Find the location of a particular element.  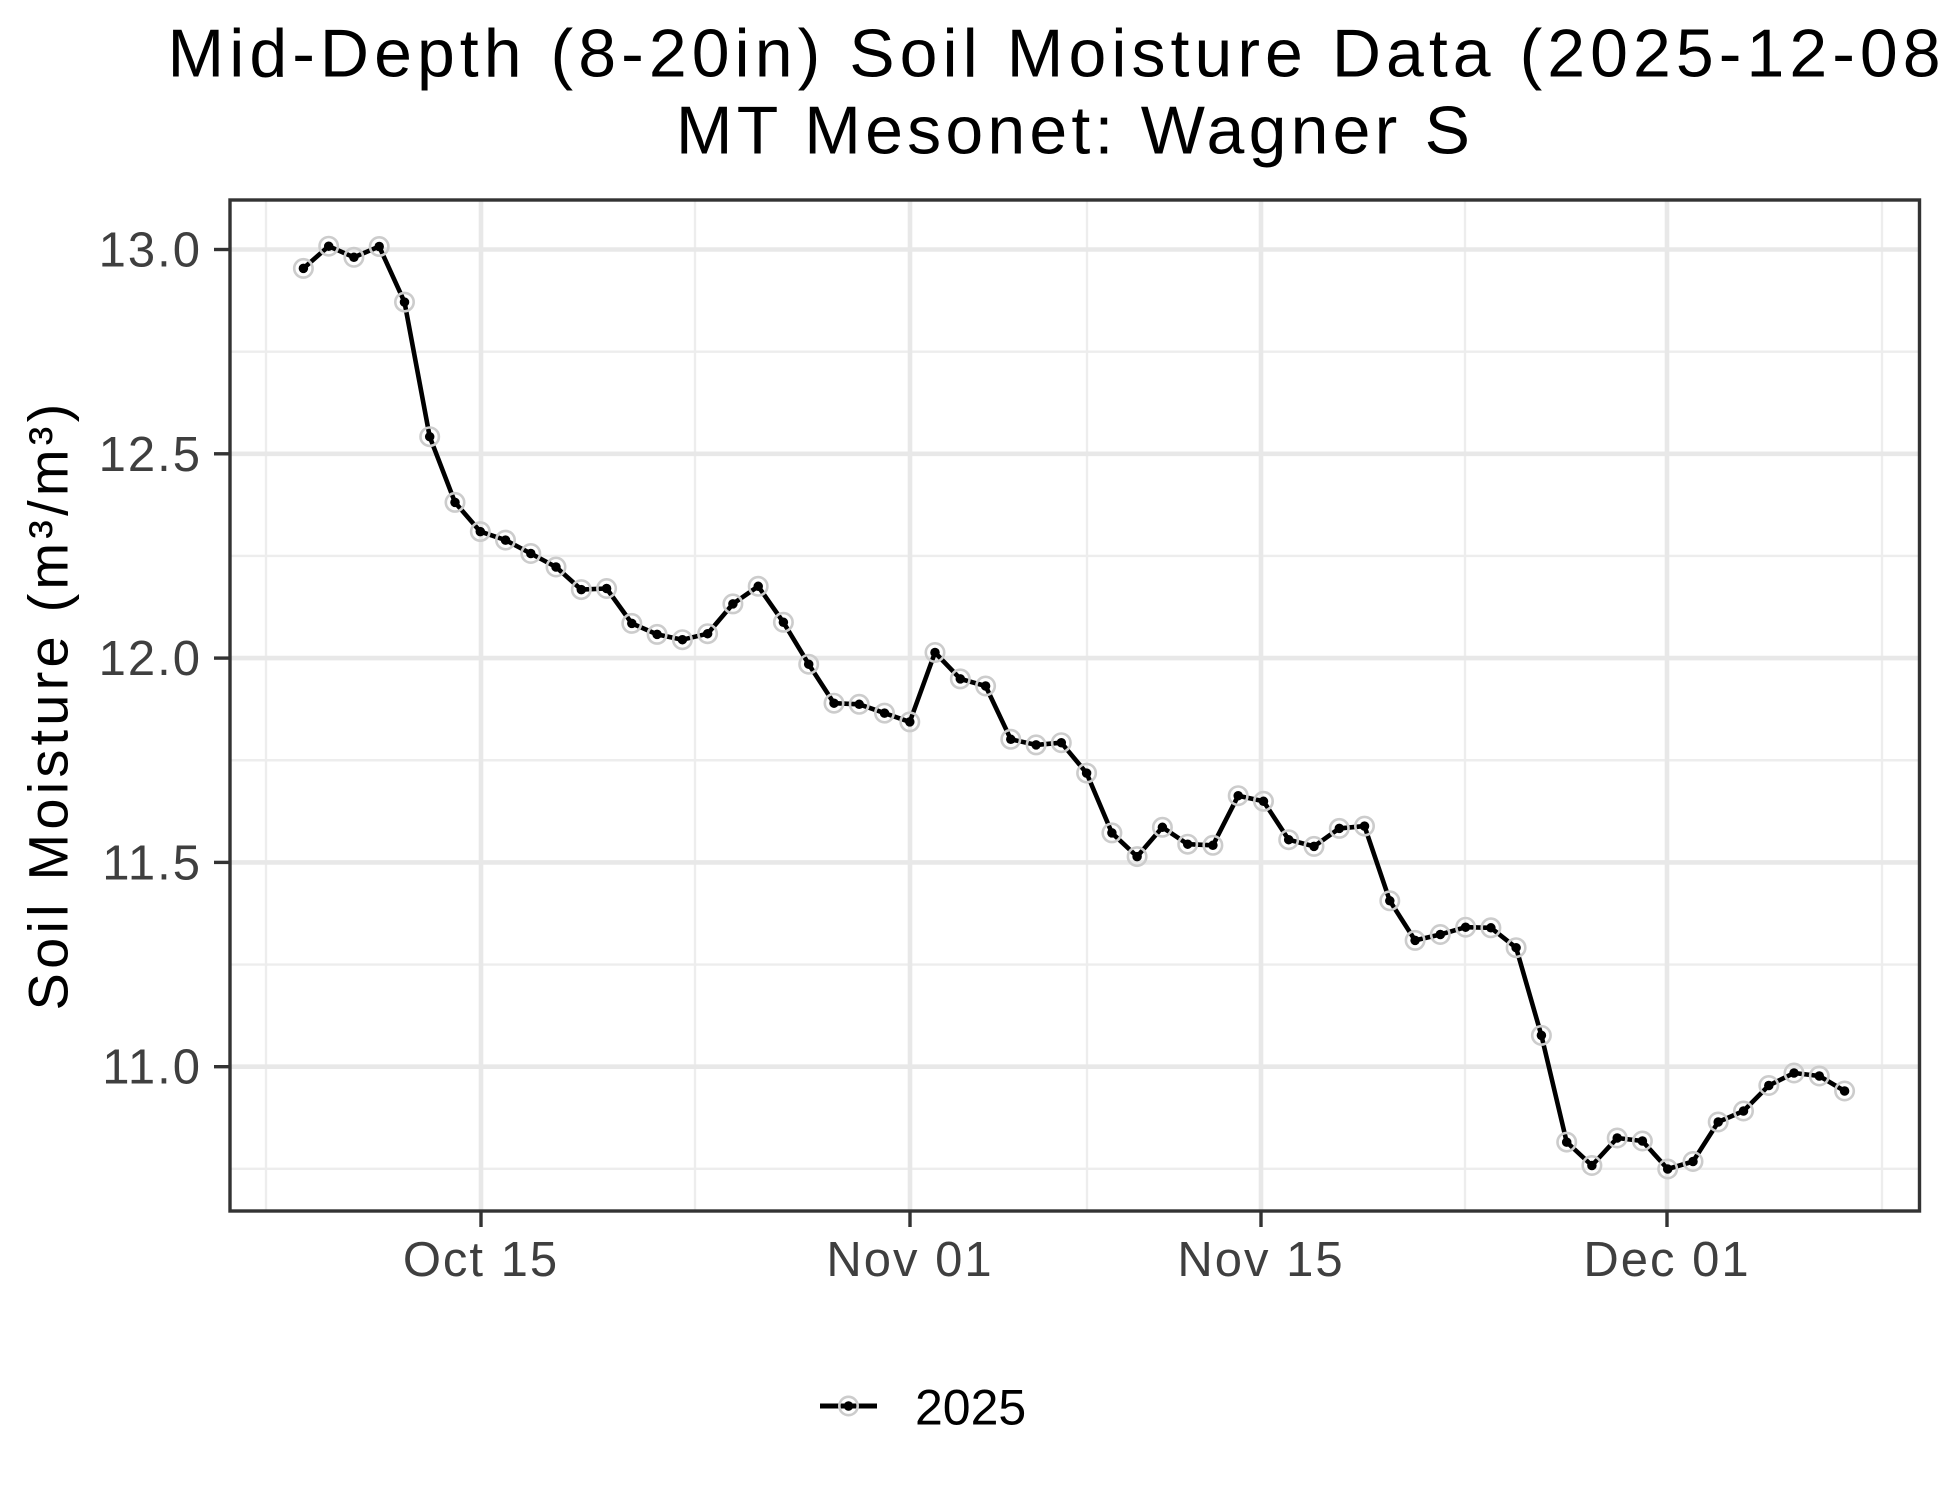

svg-text: 12.0 is located at coordinates (150, 659).